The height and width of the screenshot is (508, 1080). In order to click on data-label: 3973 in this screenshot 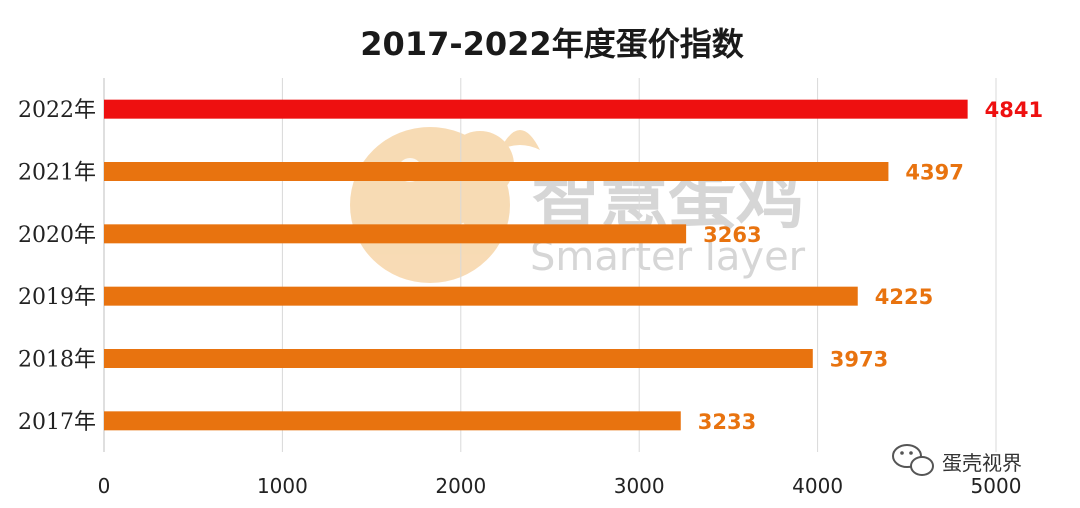, I will do `click(859, 360)`.